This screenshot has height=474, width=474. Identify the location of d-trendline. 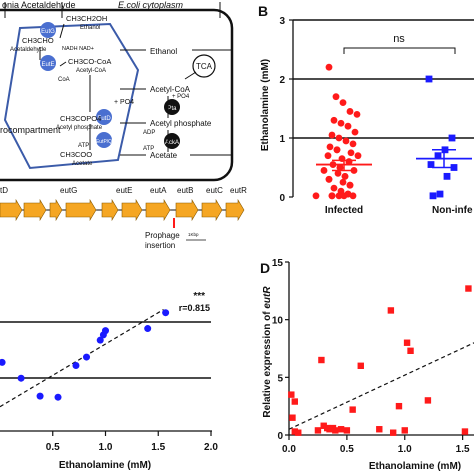
(381, 386).